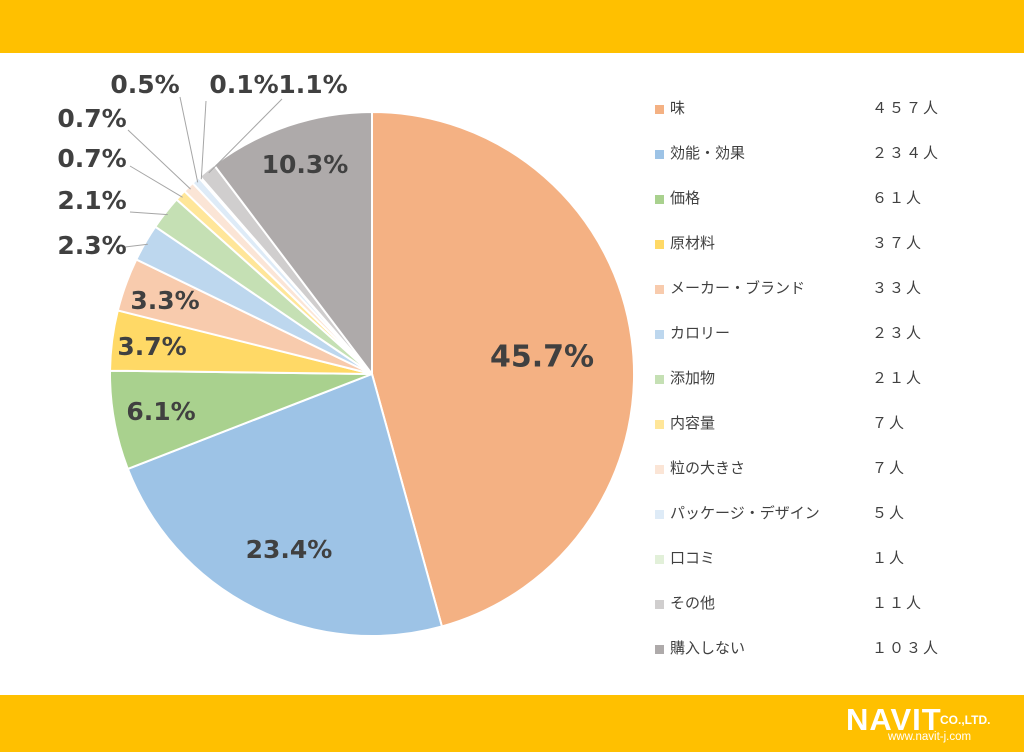 The height and width of the screenshot is (752, 1024). Describe the element at coordinates (812, 611) in the screenshot. I see `legend-item: その他 １１人` at that location.